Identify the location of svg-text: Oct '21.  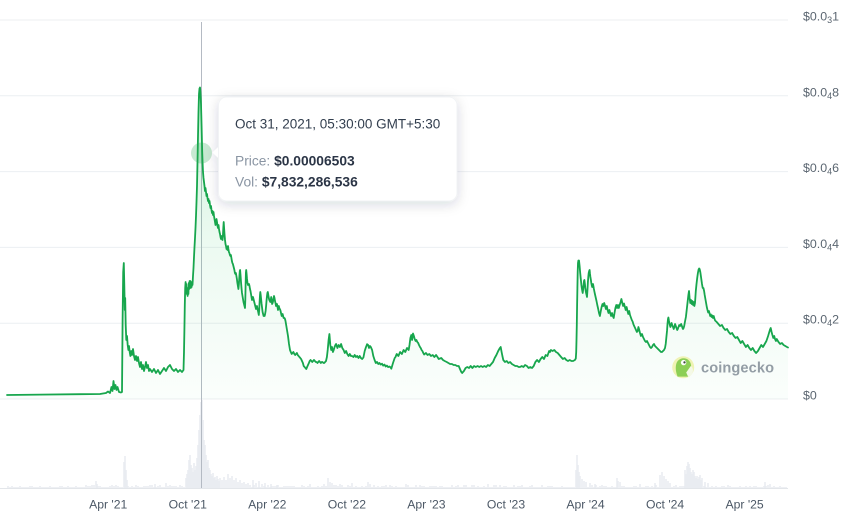
(188, 505).